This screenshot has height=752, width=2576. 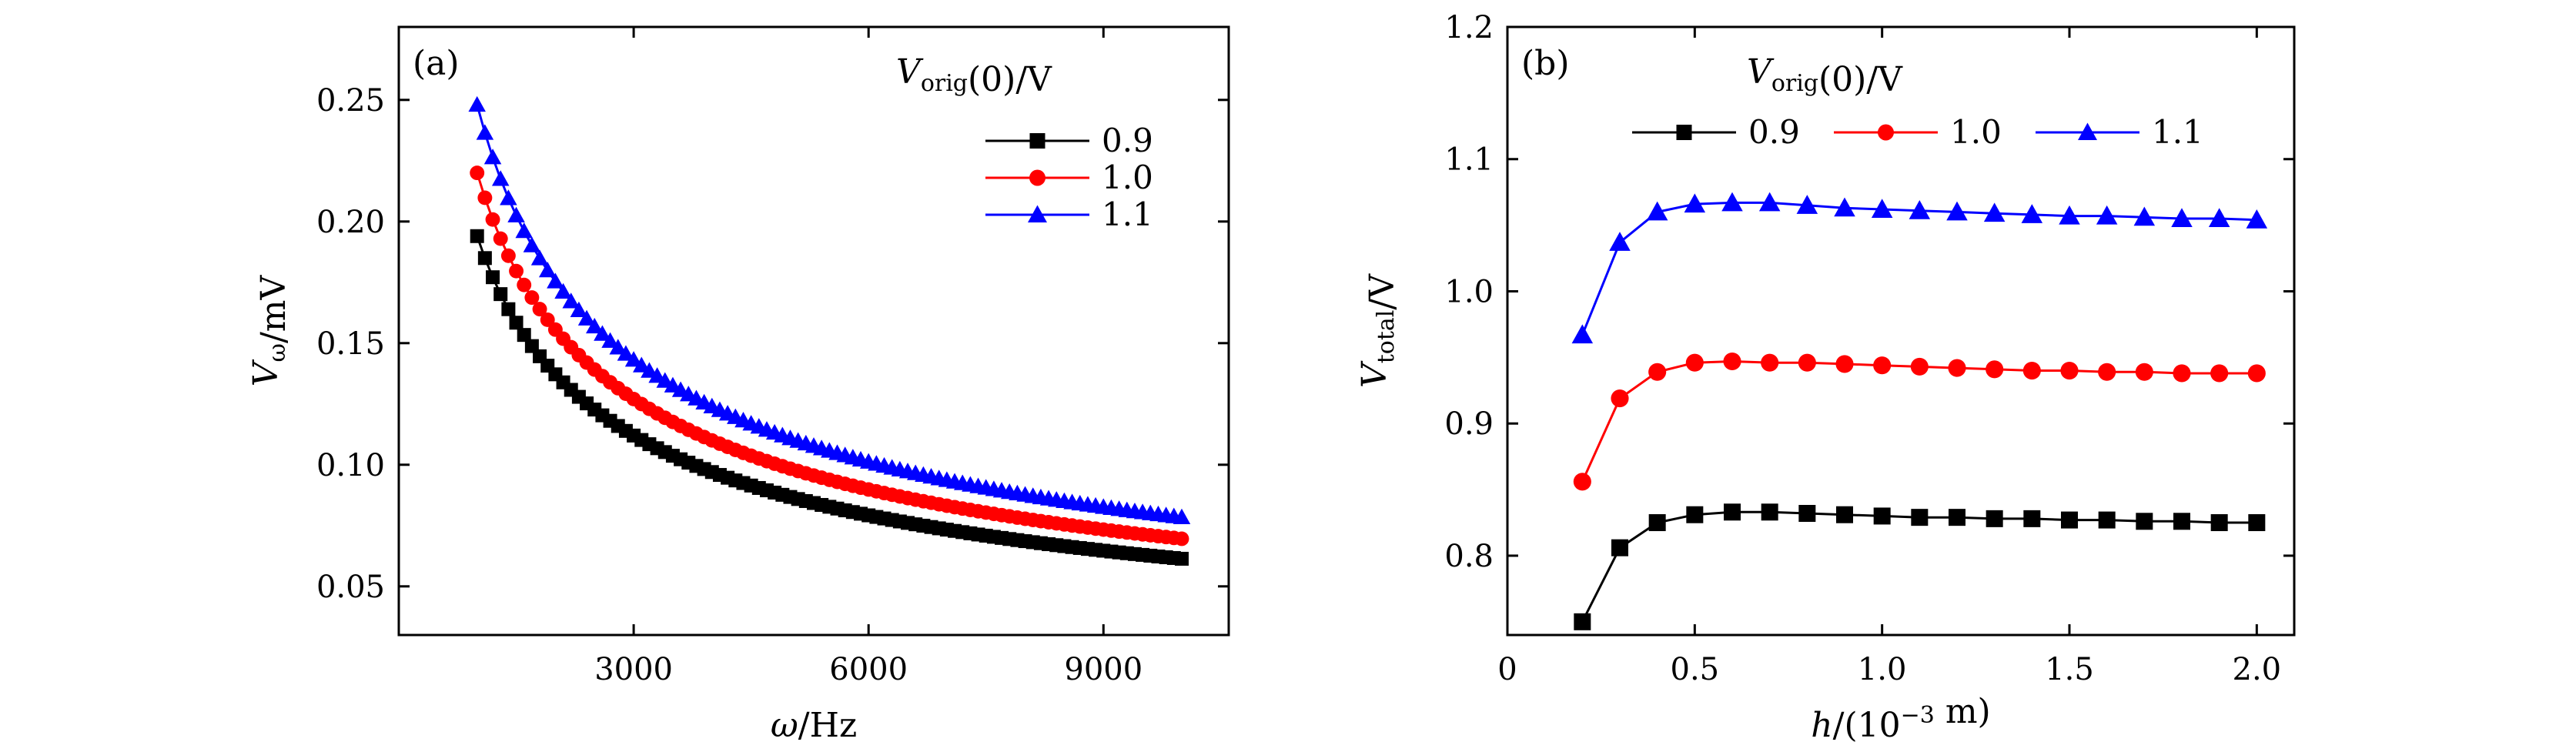 What do you see at coordinates (1127, 214) in the screenshot?
I see `legend-label: 1.1` at bounding box center [1127, 214].